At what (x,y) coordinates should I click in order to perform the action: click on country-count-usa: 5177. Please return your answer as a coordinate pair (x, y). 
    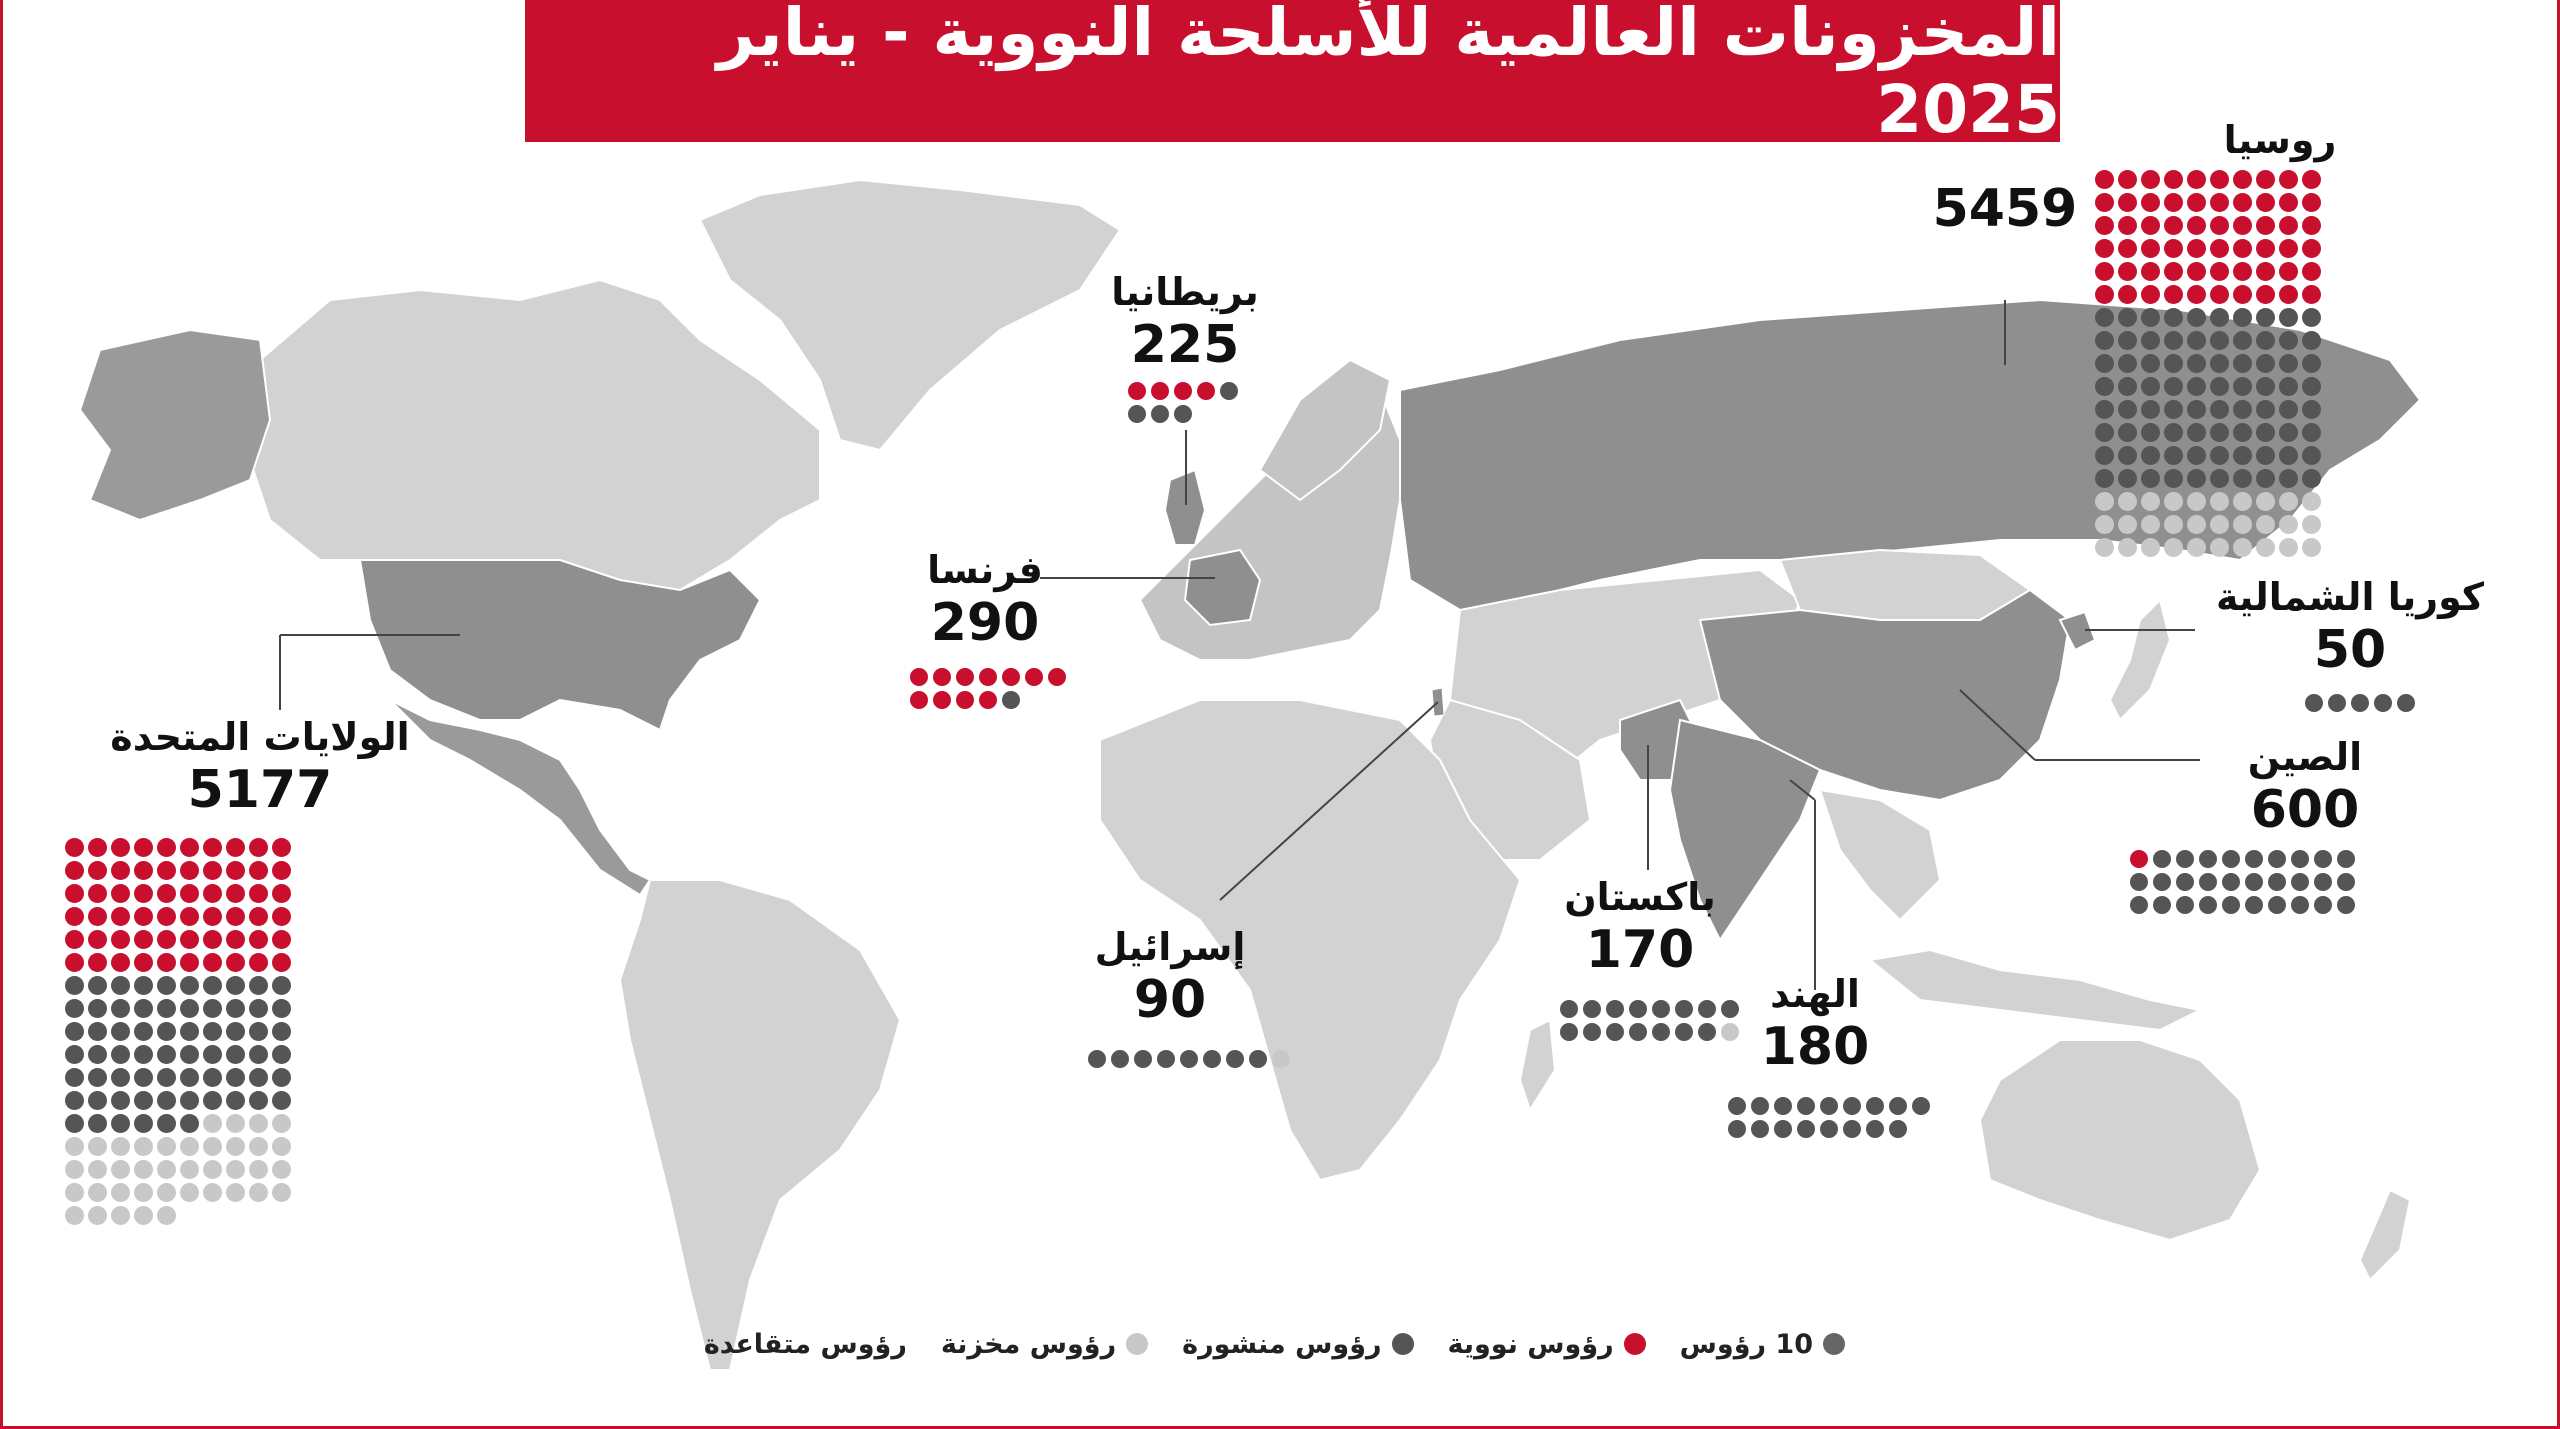
    Looking at the image, I should click on (260, 789).